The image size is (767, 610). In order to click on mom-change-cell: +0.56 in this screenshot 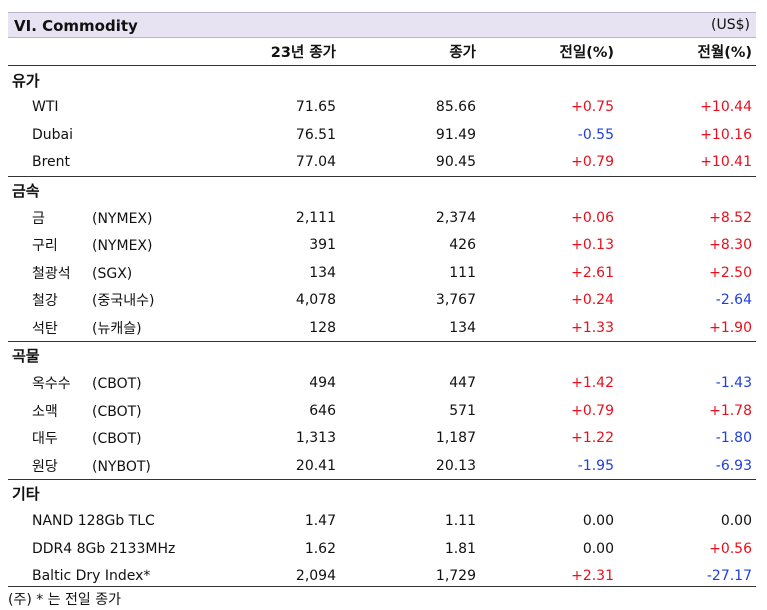, I will do `click(730, 548)`.